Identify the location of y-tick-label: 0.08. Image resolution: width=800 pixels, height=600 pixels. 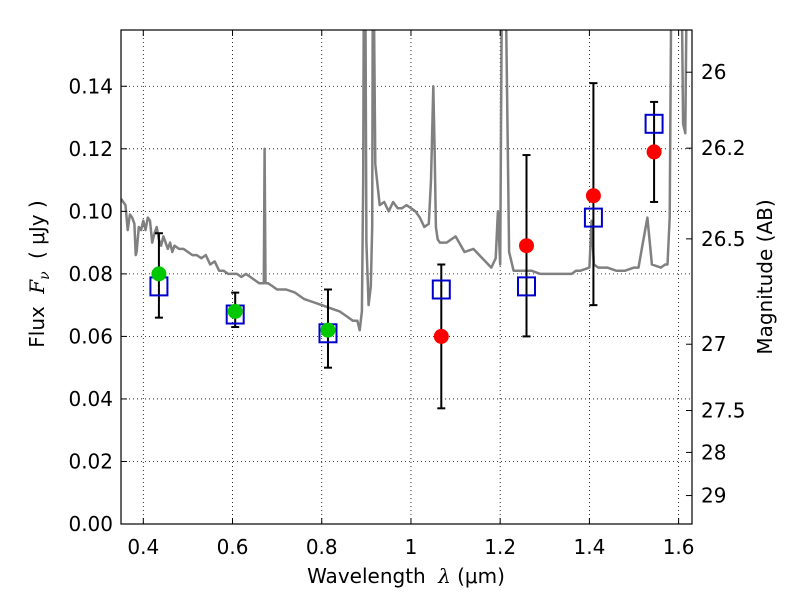
(90, 274).